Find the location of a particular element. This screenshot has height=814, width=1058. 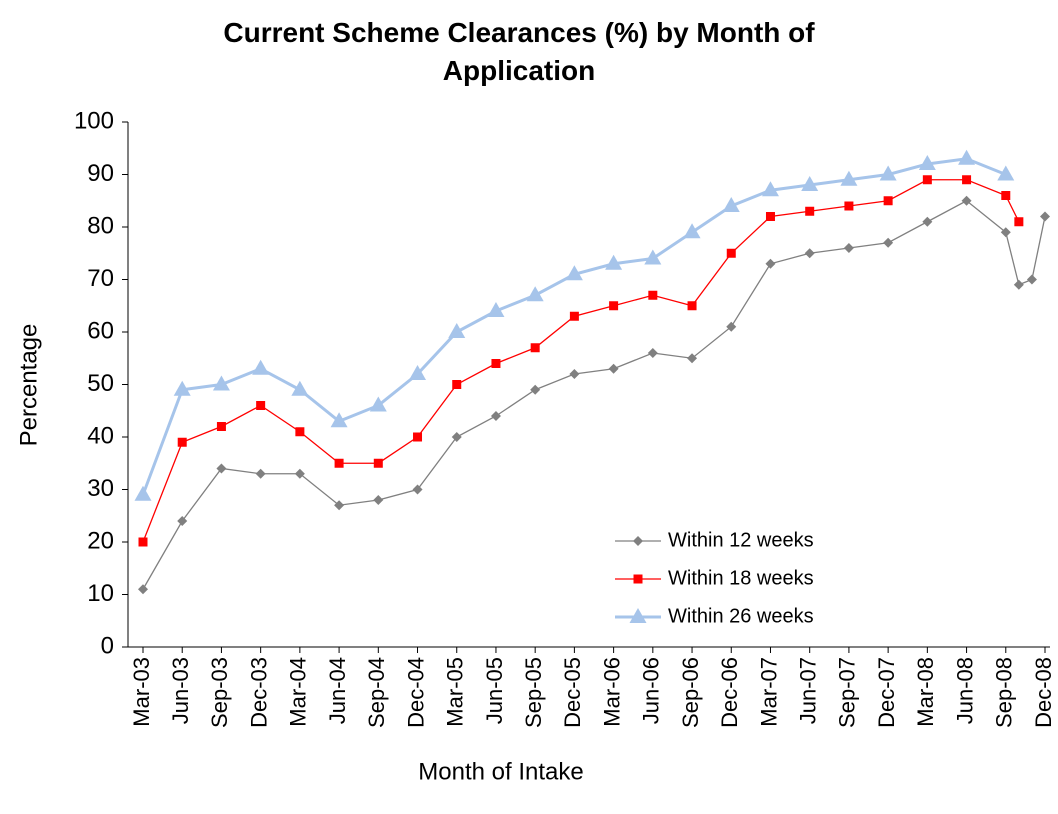

y-tick-label: 50 is located at coordinates (100, 383).